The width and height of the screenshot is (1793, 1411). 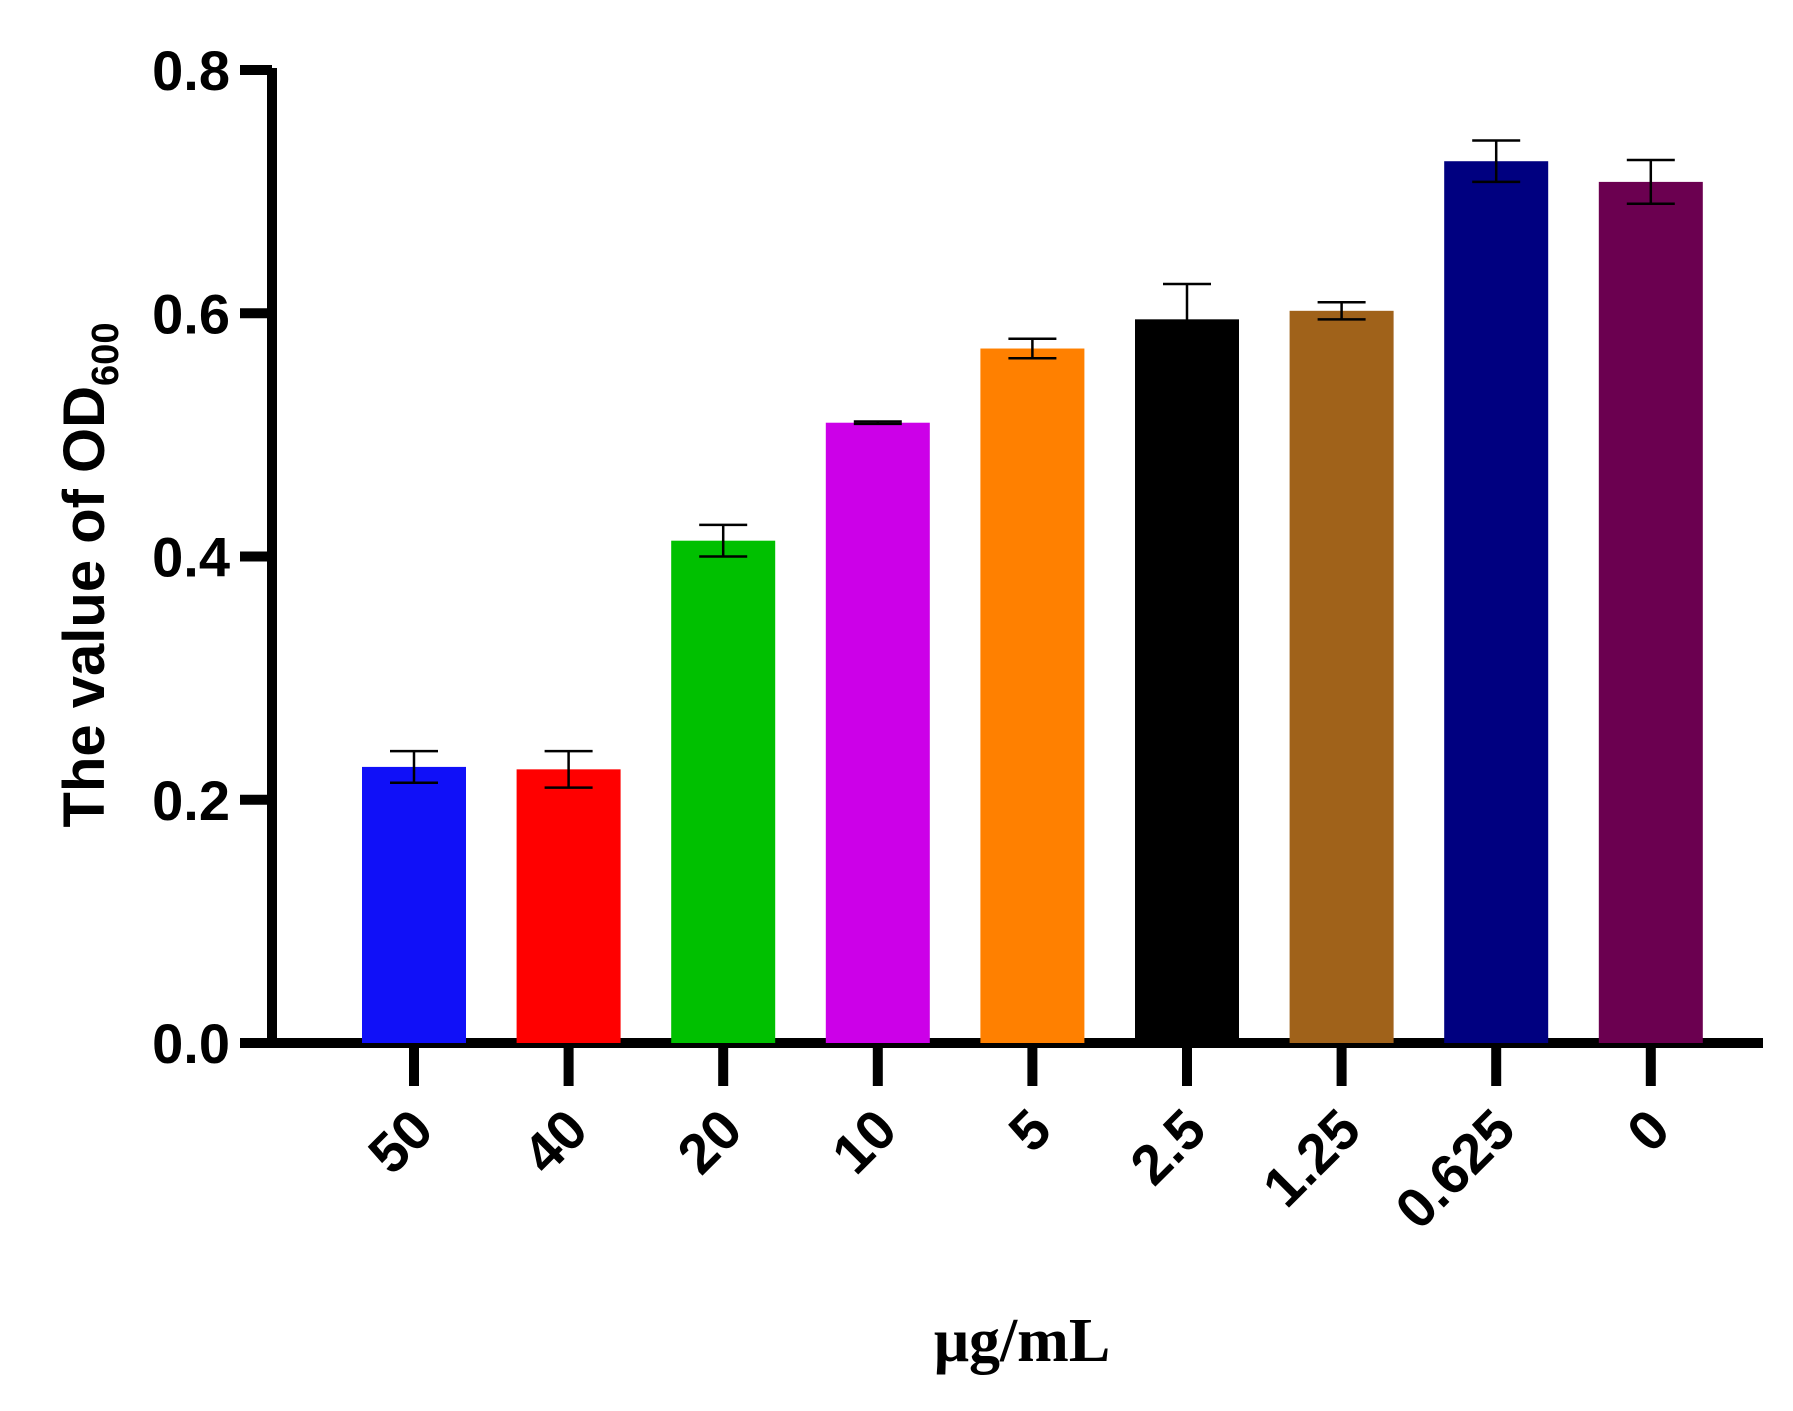 What do you see at coordinates (89, 575) in the screenshot?
I see `y-axis-label: The value of OD600` at bounding box center [89, 575].